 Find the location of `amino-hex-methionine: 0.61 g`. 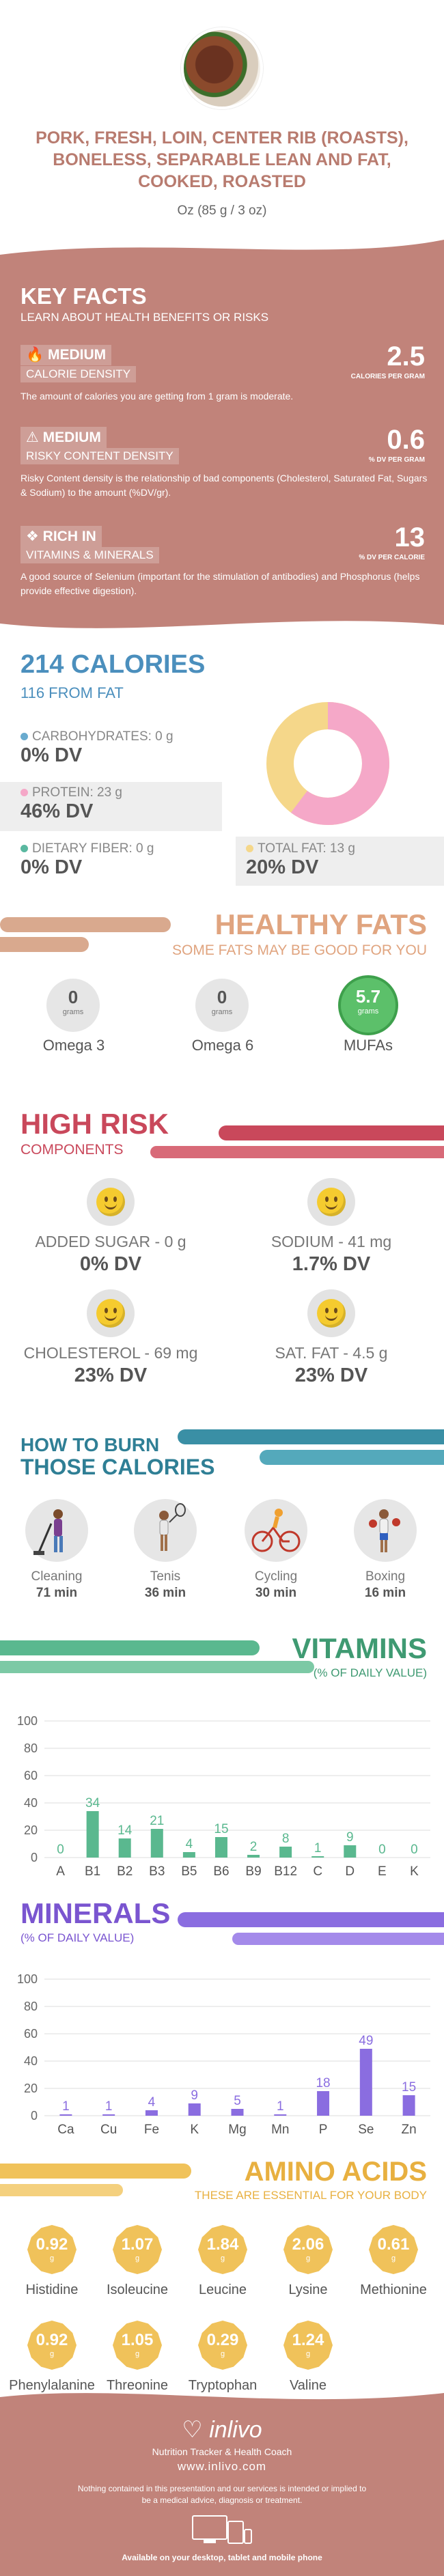

amino-hex-methionine: 0.61 g is located at coordinates (393, 2249).